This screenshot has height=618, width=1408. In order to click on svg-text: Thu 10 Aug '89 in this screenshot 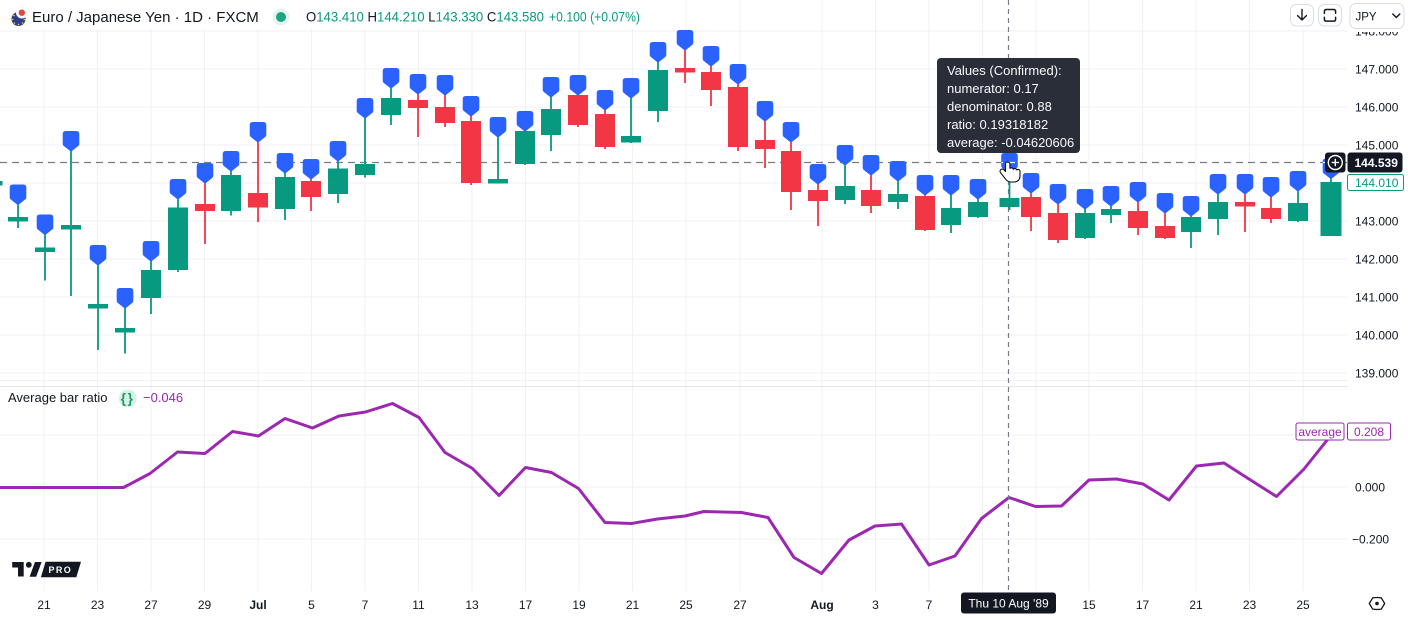, I will do `click(1008, 604)`.